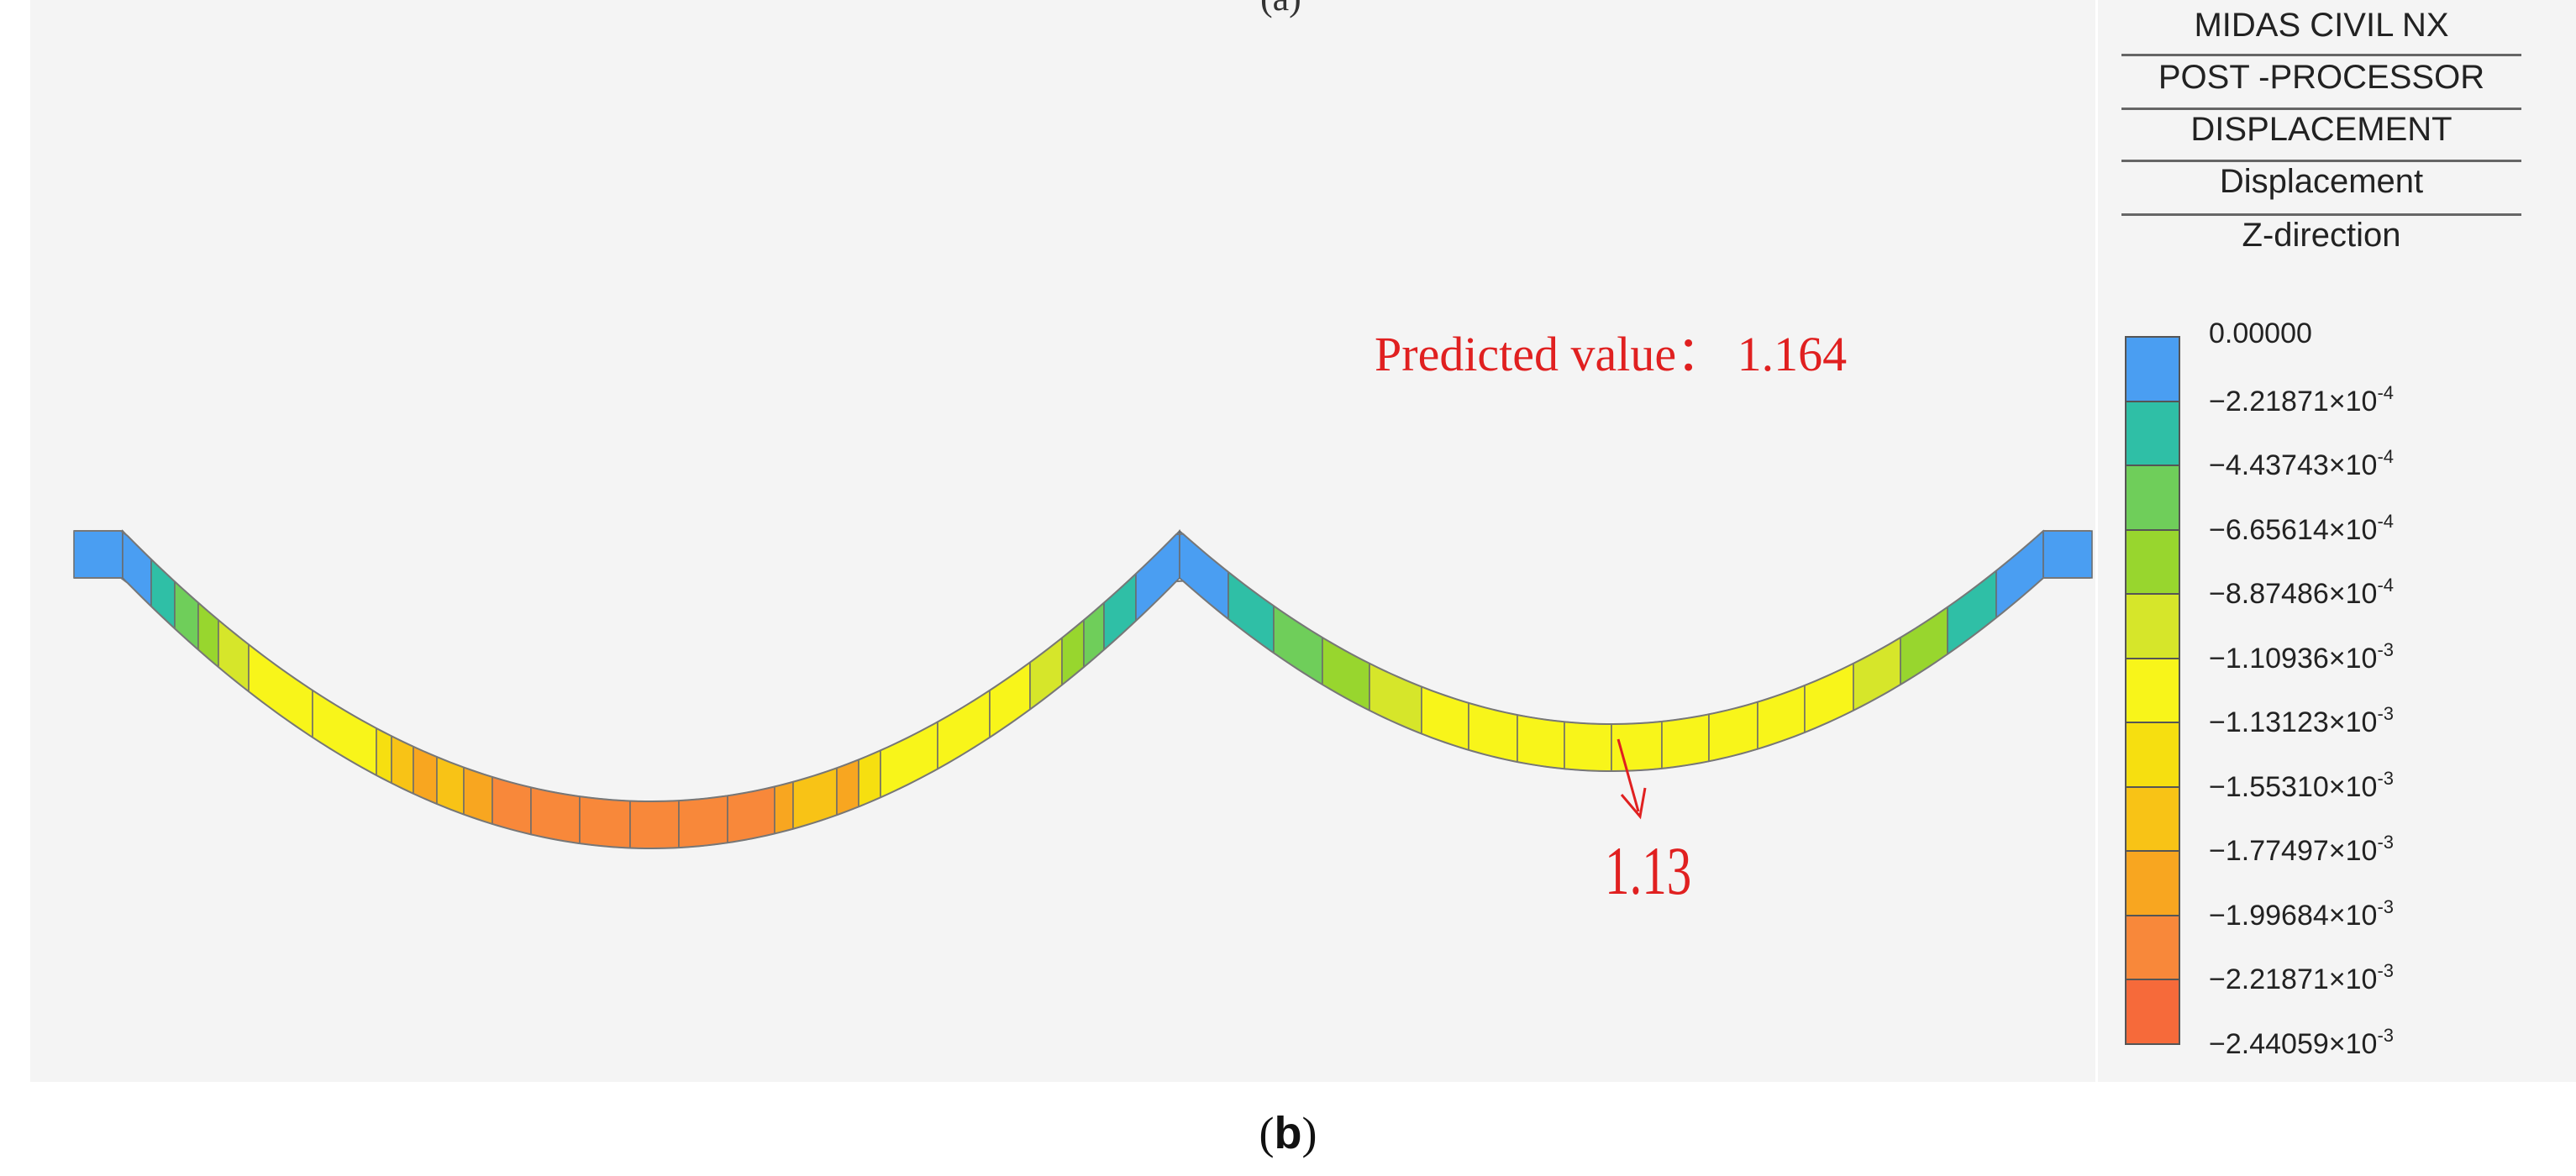 This screenshot has width=2576, height=1176. What do you see at coordinates (2301, 1043) in the screenshot?
I see `legend-level-label: −2.44059×10⁻³` at bounding box center [2301, 1043].